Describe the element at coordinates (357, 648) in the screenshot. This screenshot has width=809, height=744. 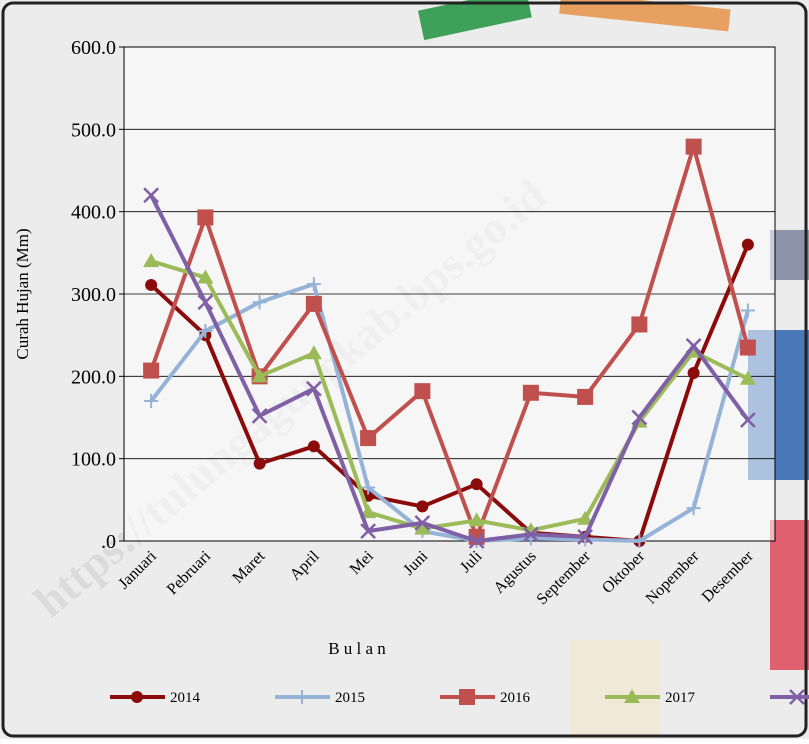
I see `x-axis-title: B u l a n` at that location.